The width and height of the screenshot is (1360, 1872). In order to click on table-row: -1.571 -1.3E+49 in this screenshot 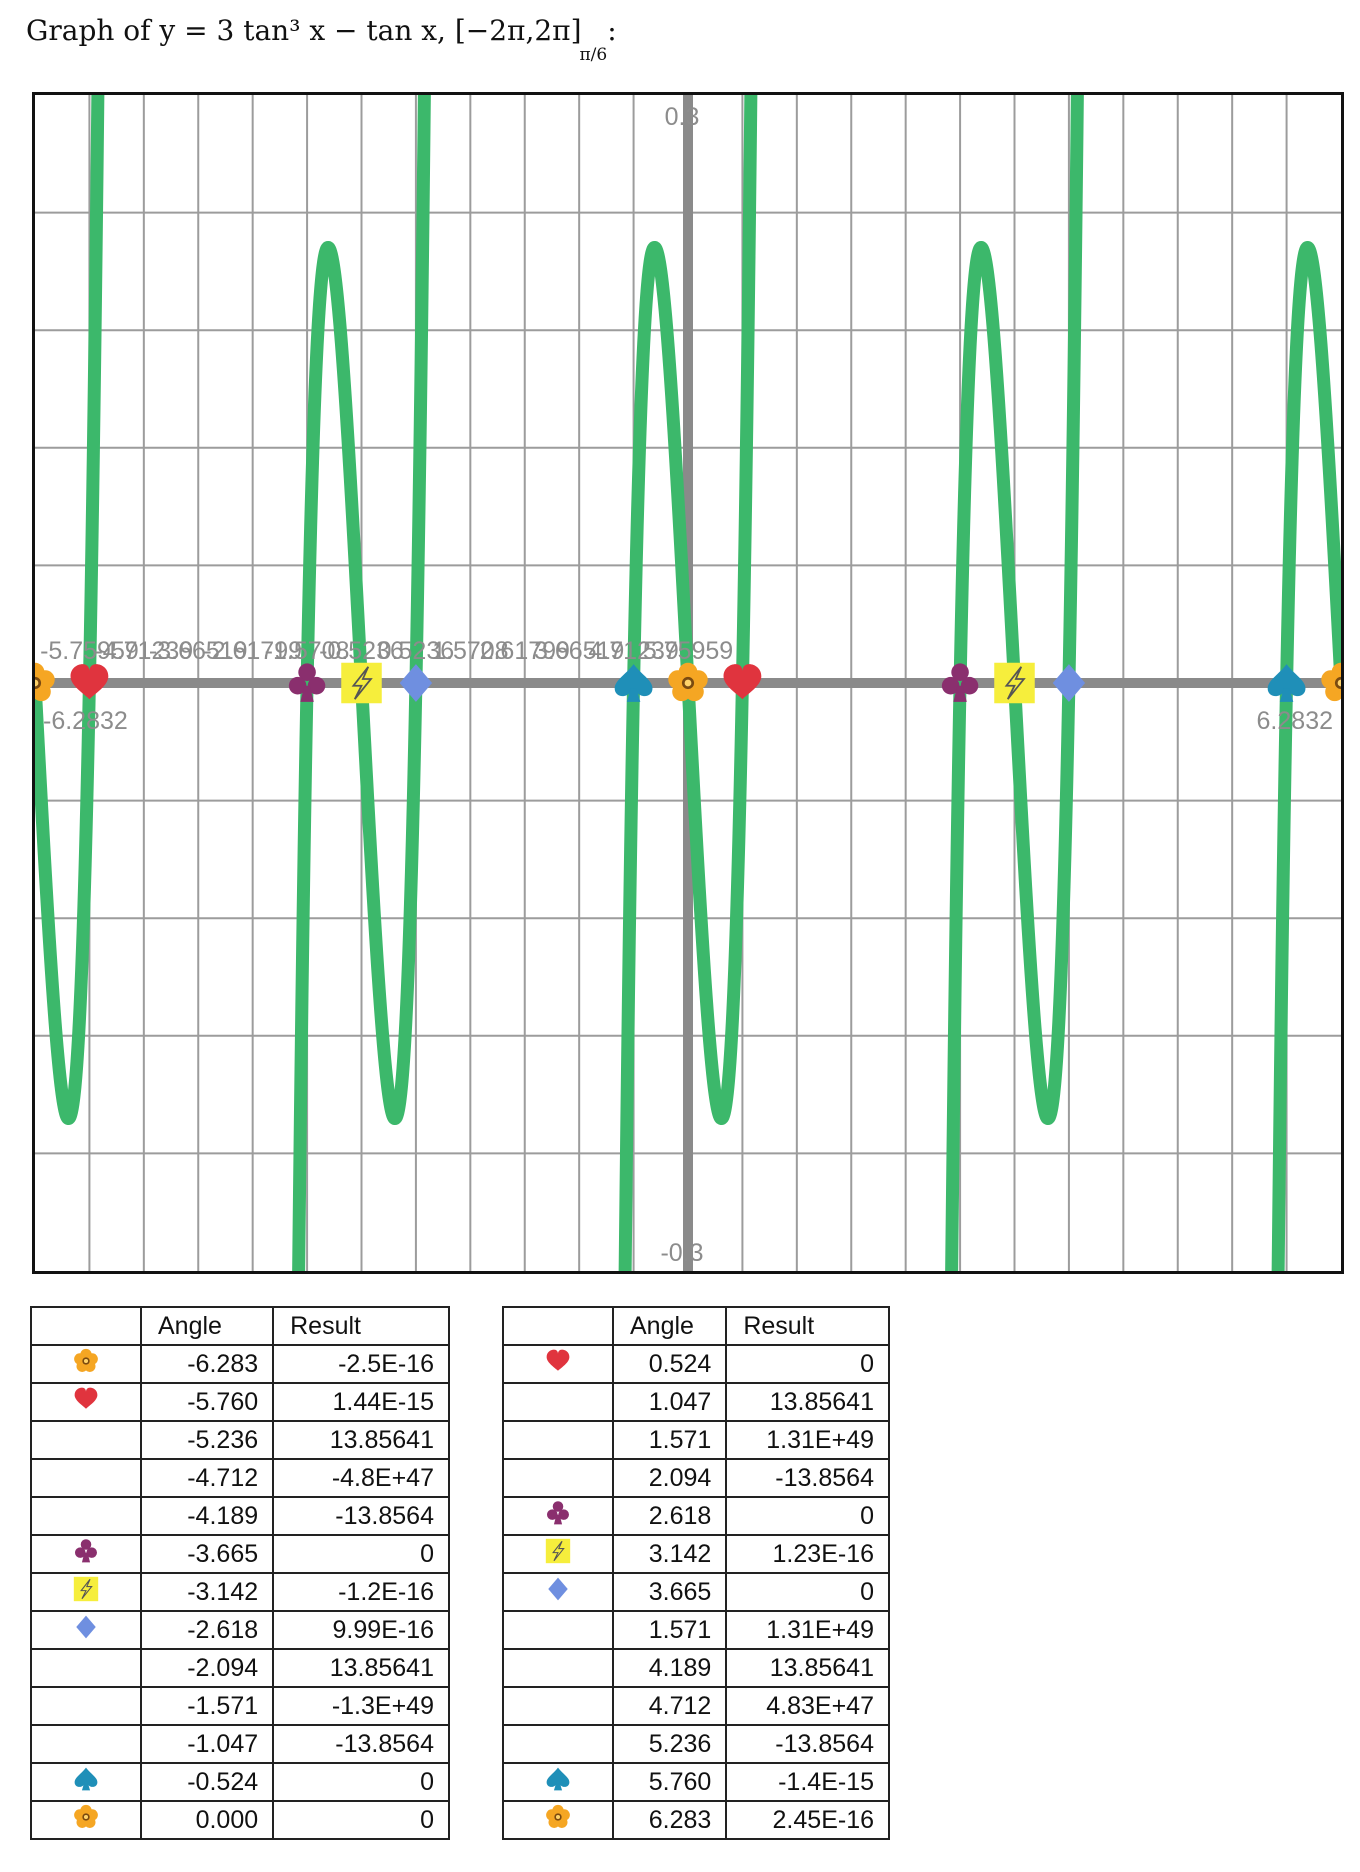, I will do `click(240, 1706)`.